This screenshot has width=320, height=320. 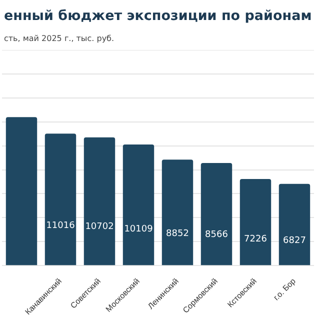 What do you see at coordinates (177, 233) in the screenshot?
I see `data-label: 8852` at bounding box center [177, 233].